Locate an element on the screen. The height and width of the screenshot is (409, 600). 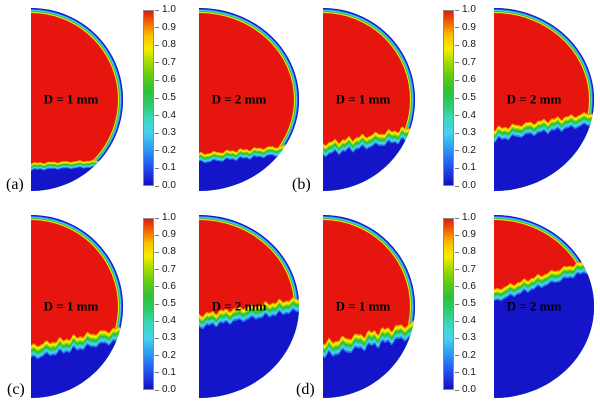
contour-plot-c-d2mm: D = 2 mm is located at coordinates (249, 306).